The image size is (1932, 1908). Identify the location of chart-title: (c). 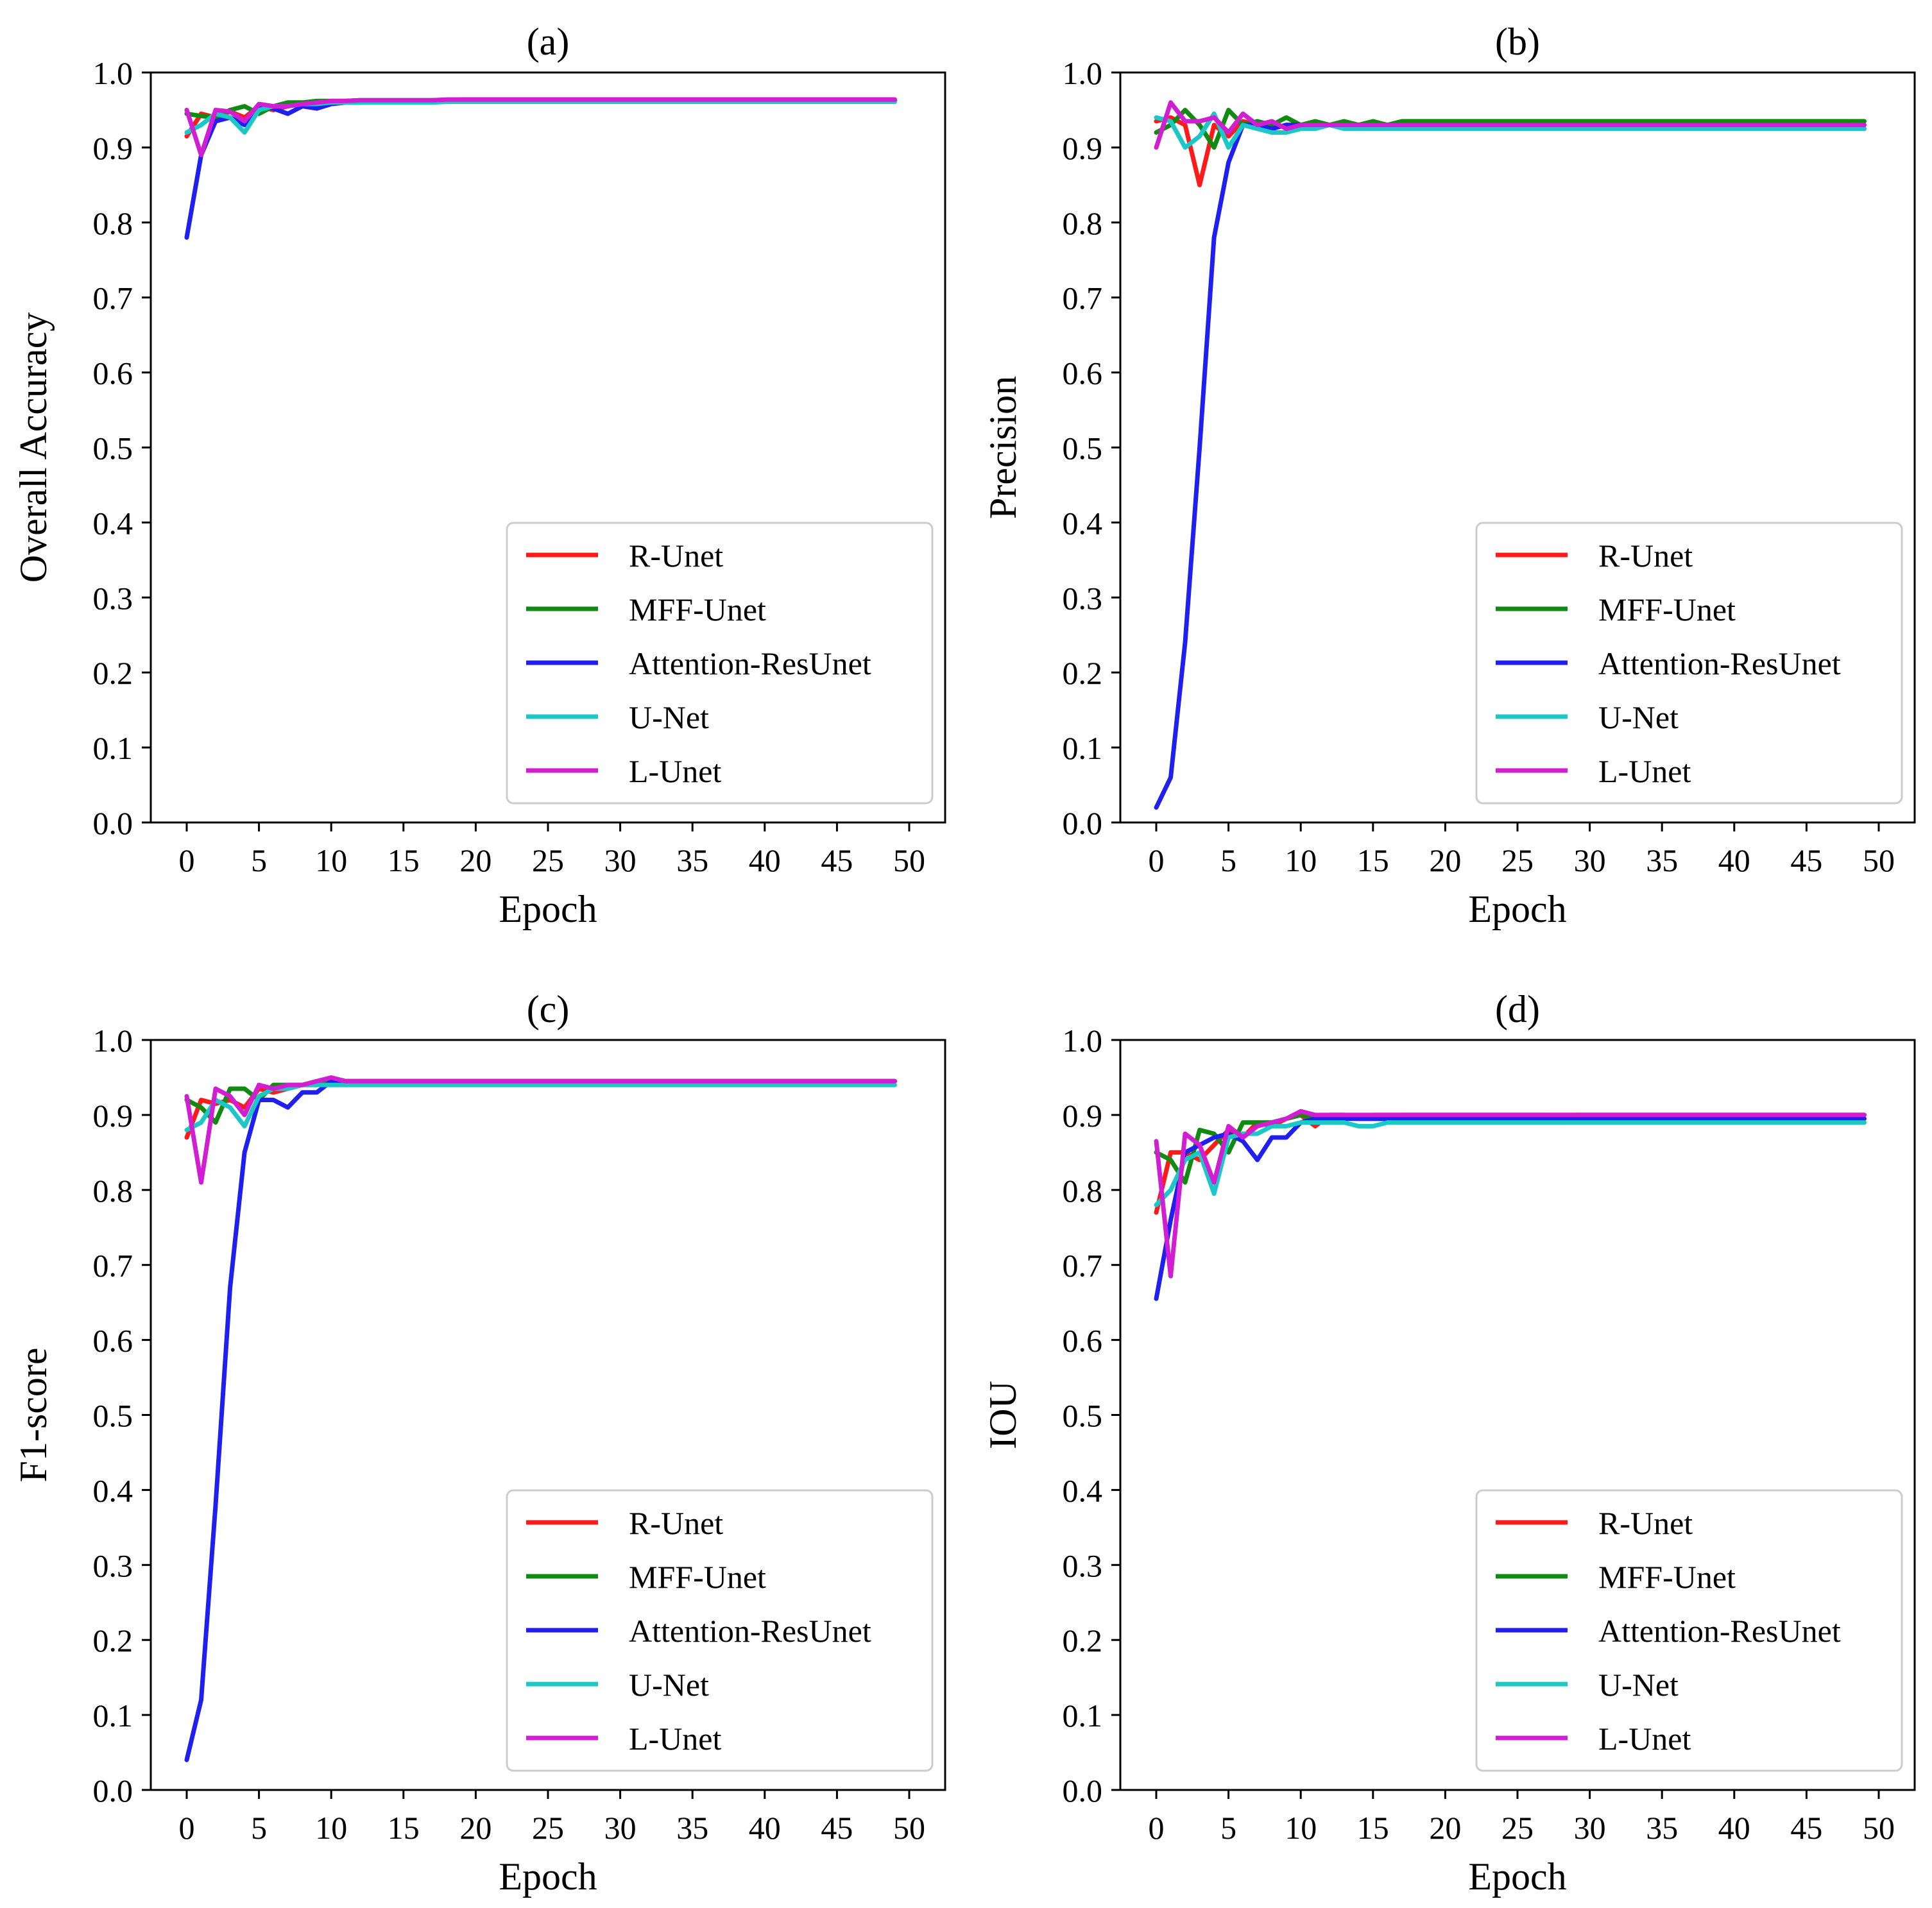
(549, 1009).